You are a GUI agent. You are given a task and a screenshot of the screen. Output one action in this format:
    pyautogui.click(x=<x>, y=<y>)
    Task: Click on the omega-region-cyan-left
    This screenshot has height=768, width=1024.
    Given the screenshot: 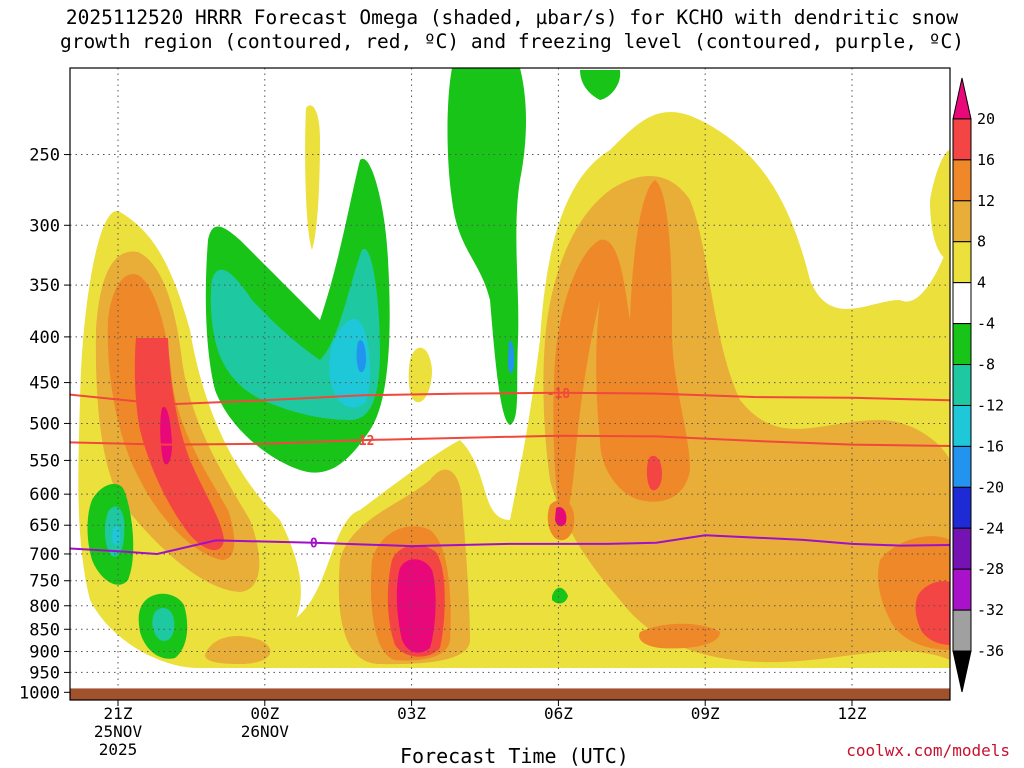 What is the action you would take?
    pyautogui.click(x=116, y=535)
    